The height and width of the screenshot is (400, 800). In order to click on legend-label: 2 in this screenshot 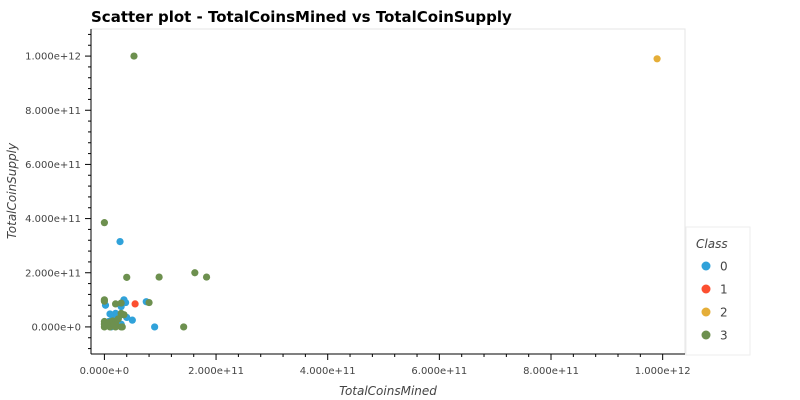, I will do `click(724, 313)`.